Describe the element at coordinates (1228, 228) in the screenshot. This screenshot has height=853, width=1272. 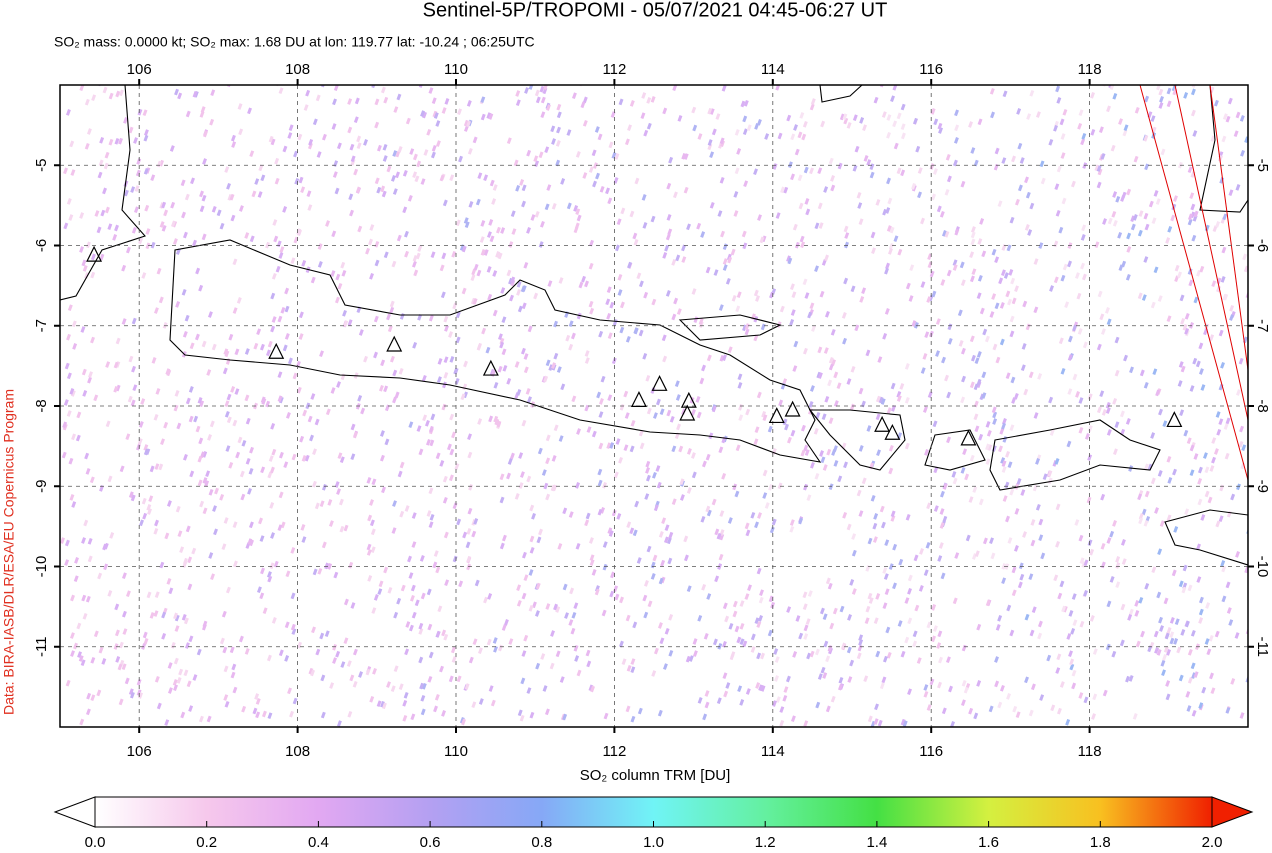
I see `swath-edge` at that location.